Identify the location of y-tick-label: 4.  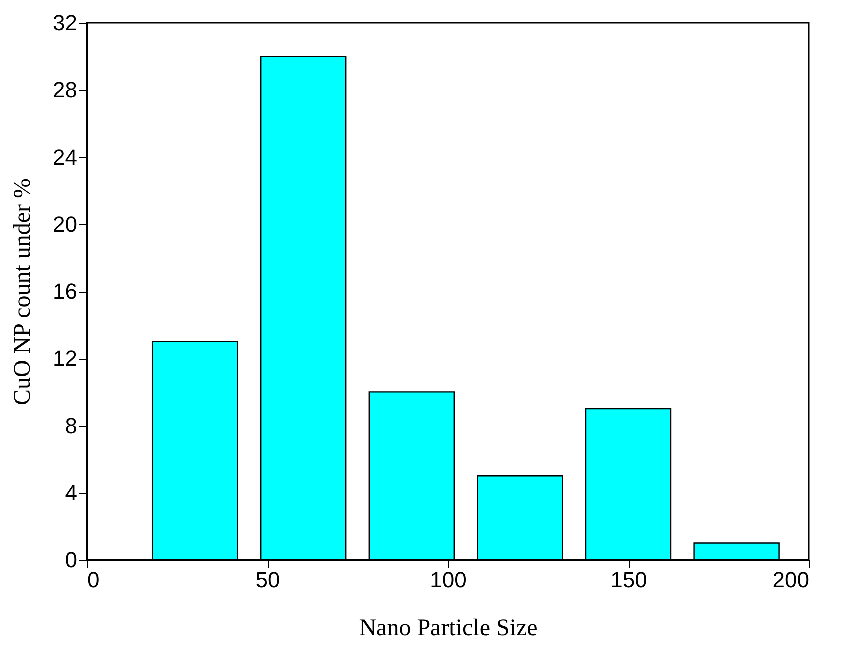
(71, 493).